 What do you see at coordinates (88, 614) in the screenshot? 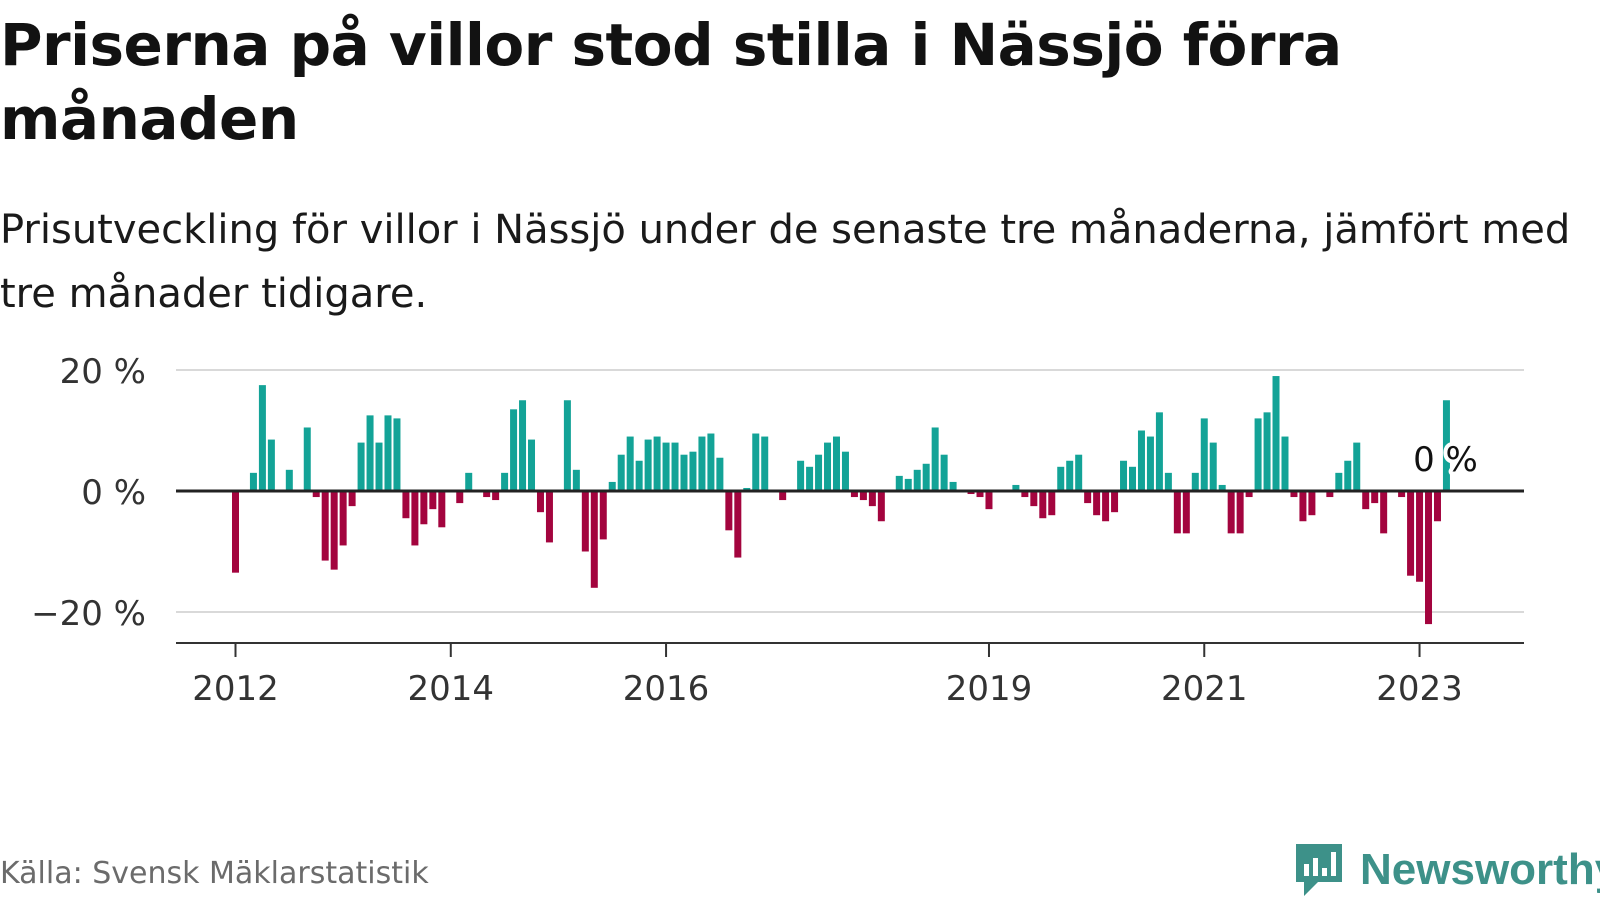
I see `y-tick-label: −20 %` at bounding box center [88, 614].